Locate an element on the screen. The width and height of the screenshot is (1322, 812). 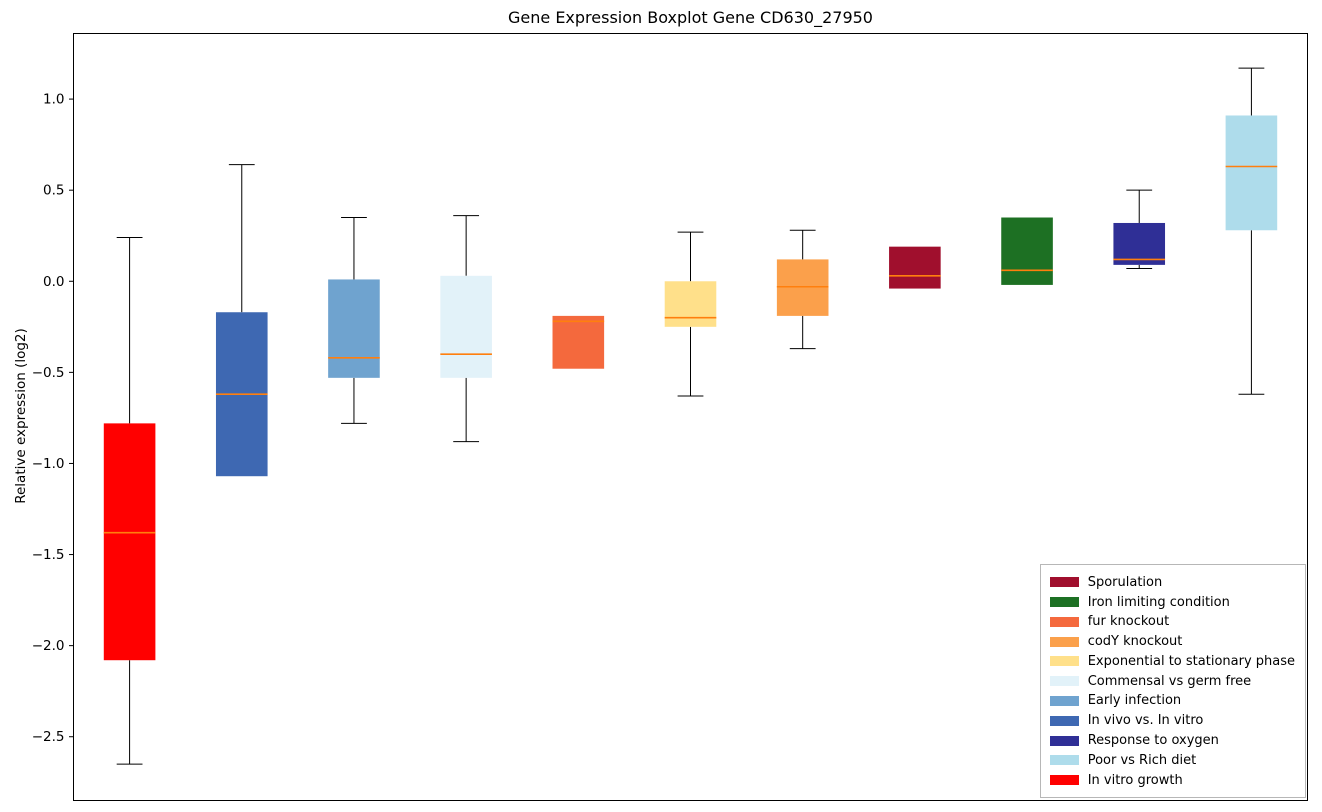
svg-text: −2.5 is located at coordinates (48, 737).